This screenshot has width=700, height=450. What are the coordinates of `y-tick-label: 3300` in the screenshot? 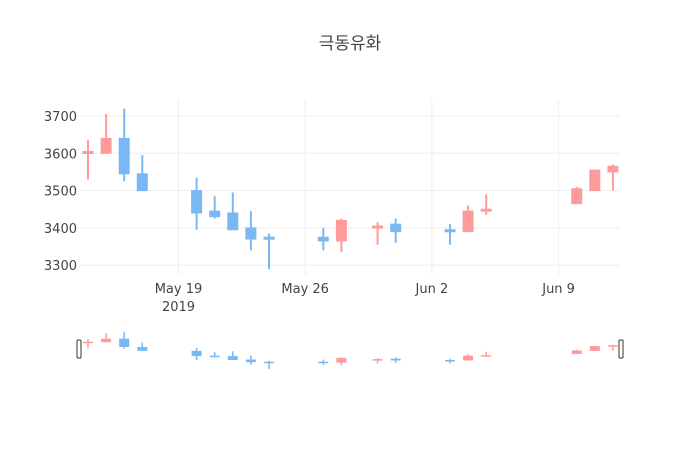 It's located at (60, 266).